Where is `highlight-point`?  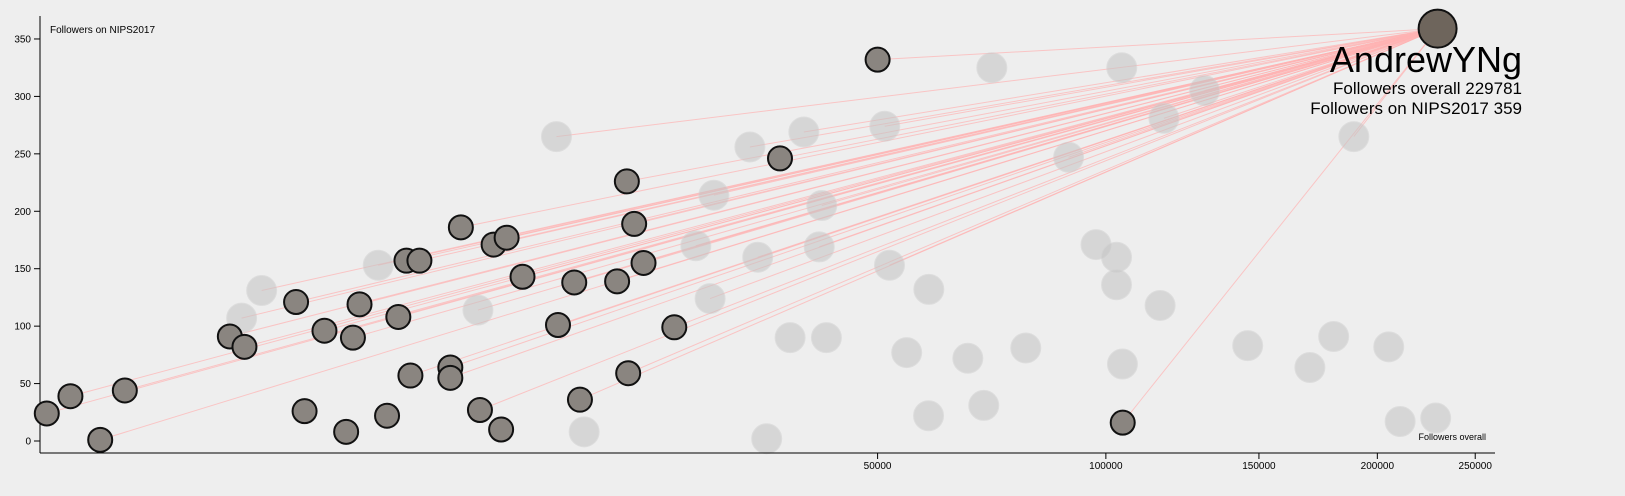
highlight-point is located at coordinates (1437, 28).